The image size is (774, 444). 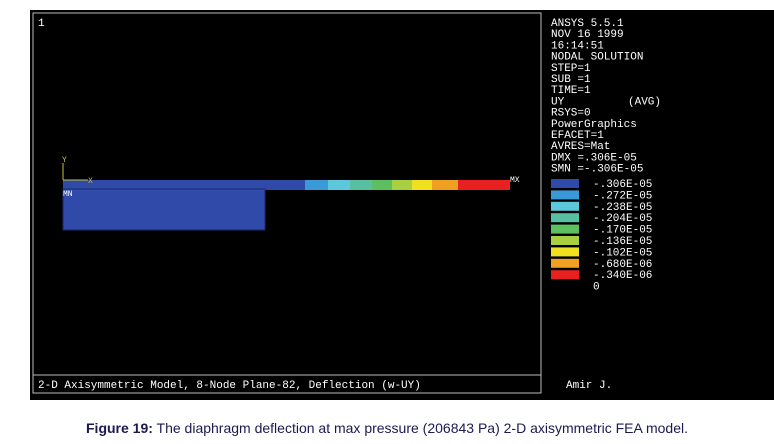 I want to click on info-line: PowerGraphics, so click(x=594, y=125).